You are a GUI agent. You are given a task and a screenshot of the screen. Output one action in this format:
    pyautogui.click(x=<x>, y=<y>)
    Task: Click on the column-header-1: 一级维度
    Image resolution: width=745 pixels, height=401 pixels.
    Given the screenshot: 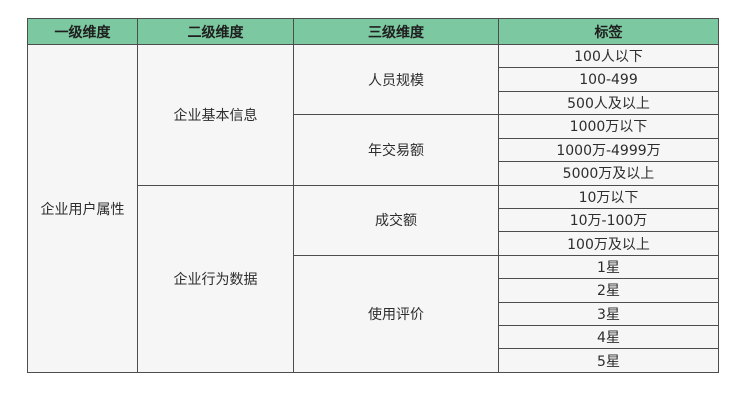 What is the action you would take?
    pyautogui.click(x=82, y=31)
    